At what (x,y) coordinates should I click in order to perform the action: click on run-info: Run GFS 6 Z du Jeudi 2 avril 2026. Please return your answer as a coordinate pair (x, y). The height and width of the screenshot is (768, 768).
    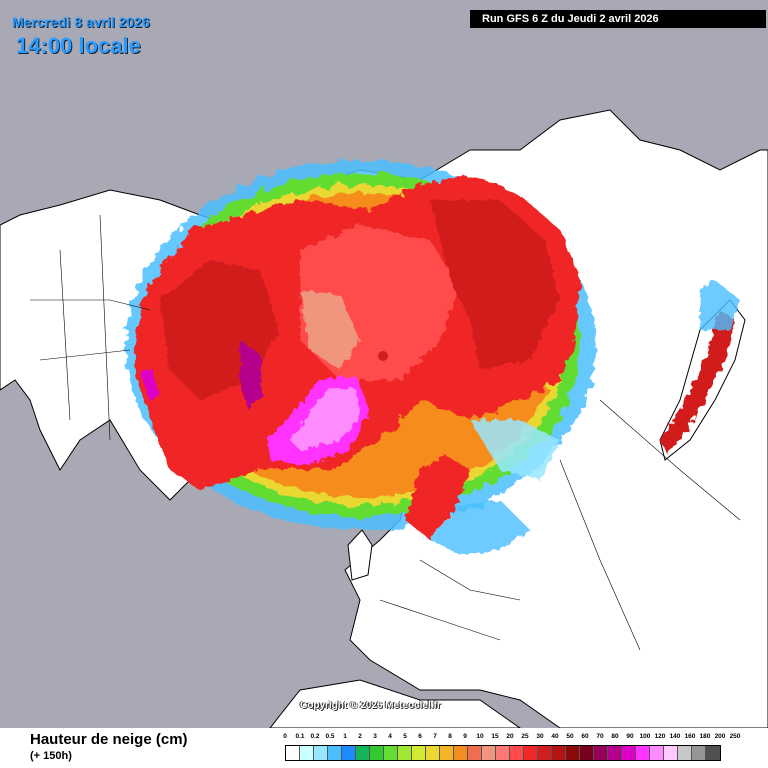
    Looking at the image, I should click on (618, 19).